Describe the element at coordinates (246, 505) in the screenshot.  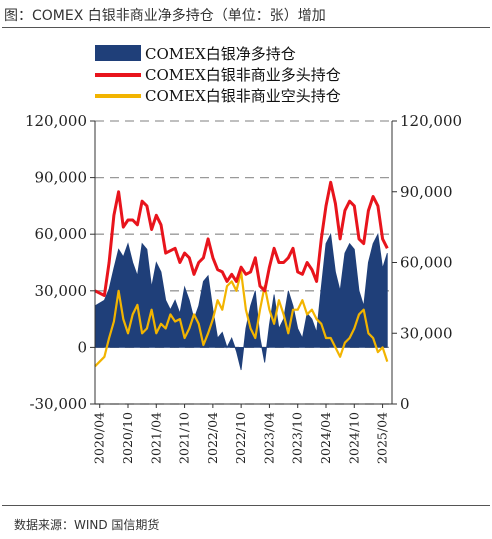
I see `bottom-divider` at that location.